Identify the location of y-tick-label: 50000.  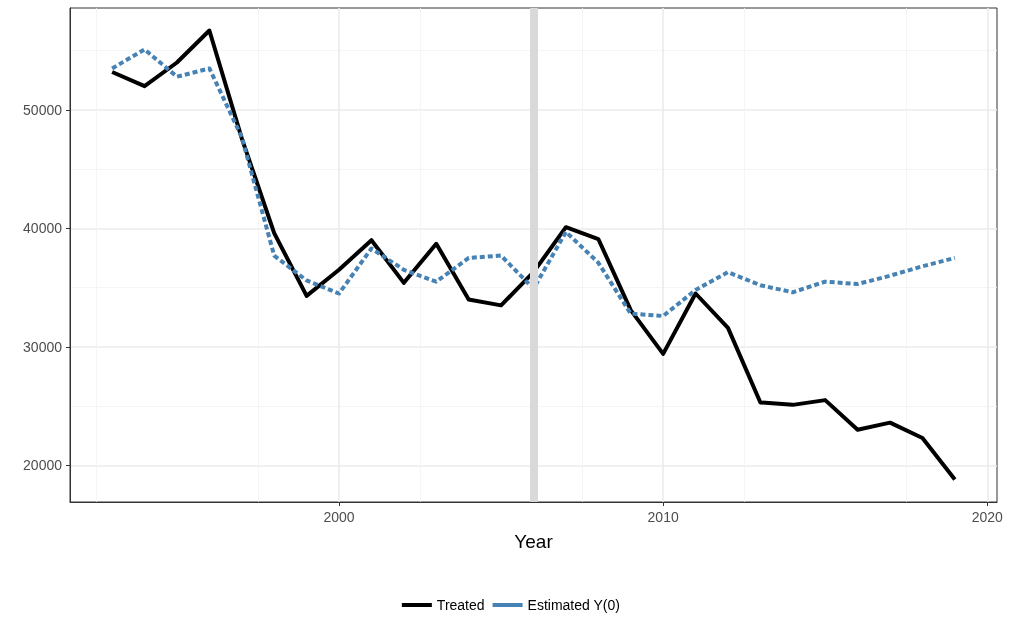
(43, 109).